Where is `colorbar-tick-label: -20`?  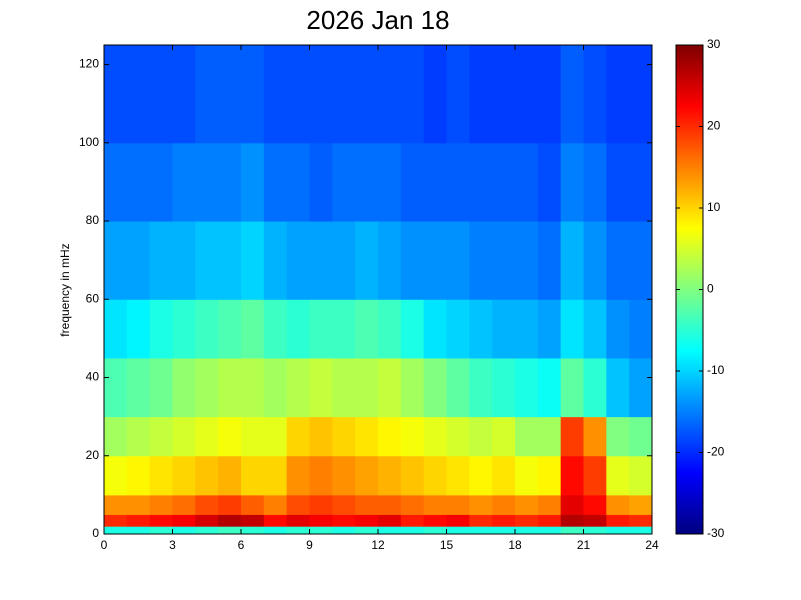 colorbar-tick-label: -20 is located at coordinates (716, 452).